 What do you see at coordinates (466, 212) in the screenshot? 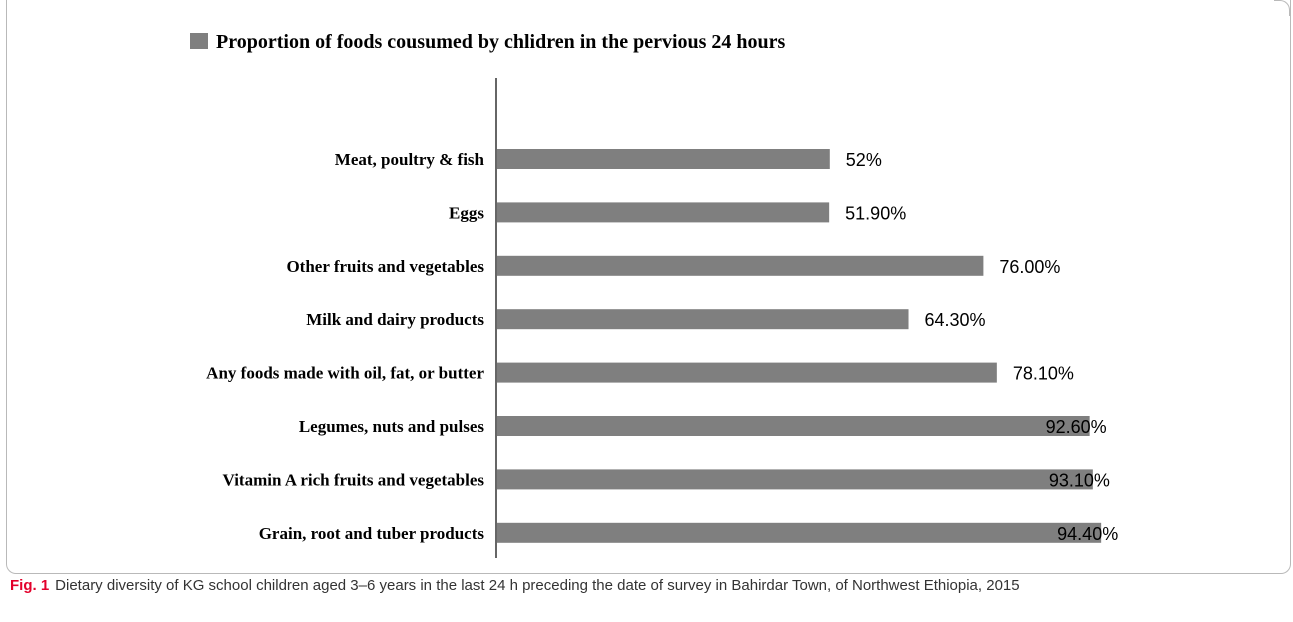
I see `category-label: Eggs` at bounding box center [466, 212].